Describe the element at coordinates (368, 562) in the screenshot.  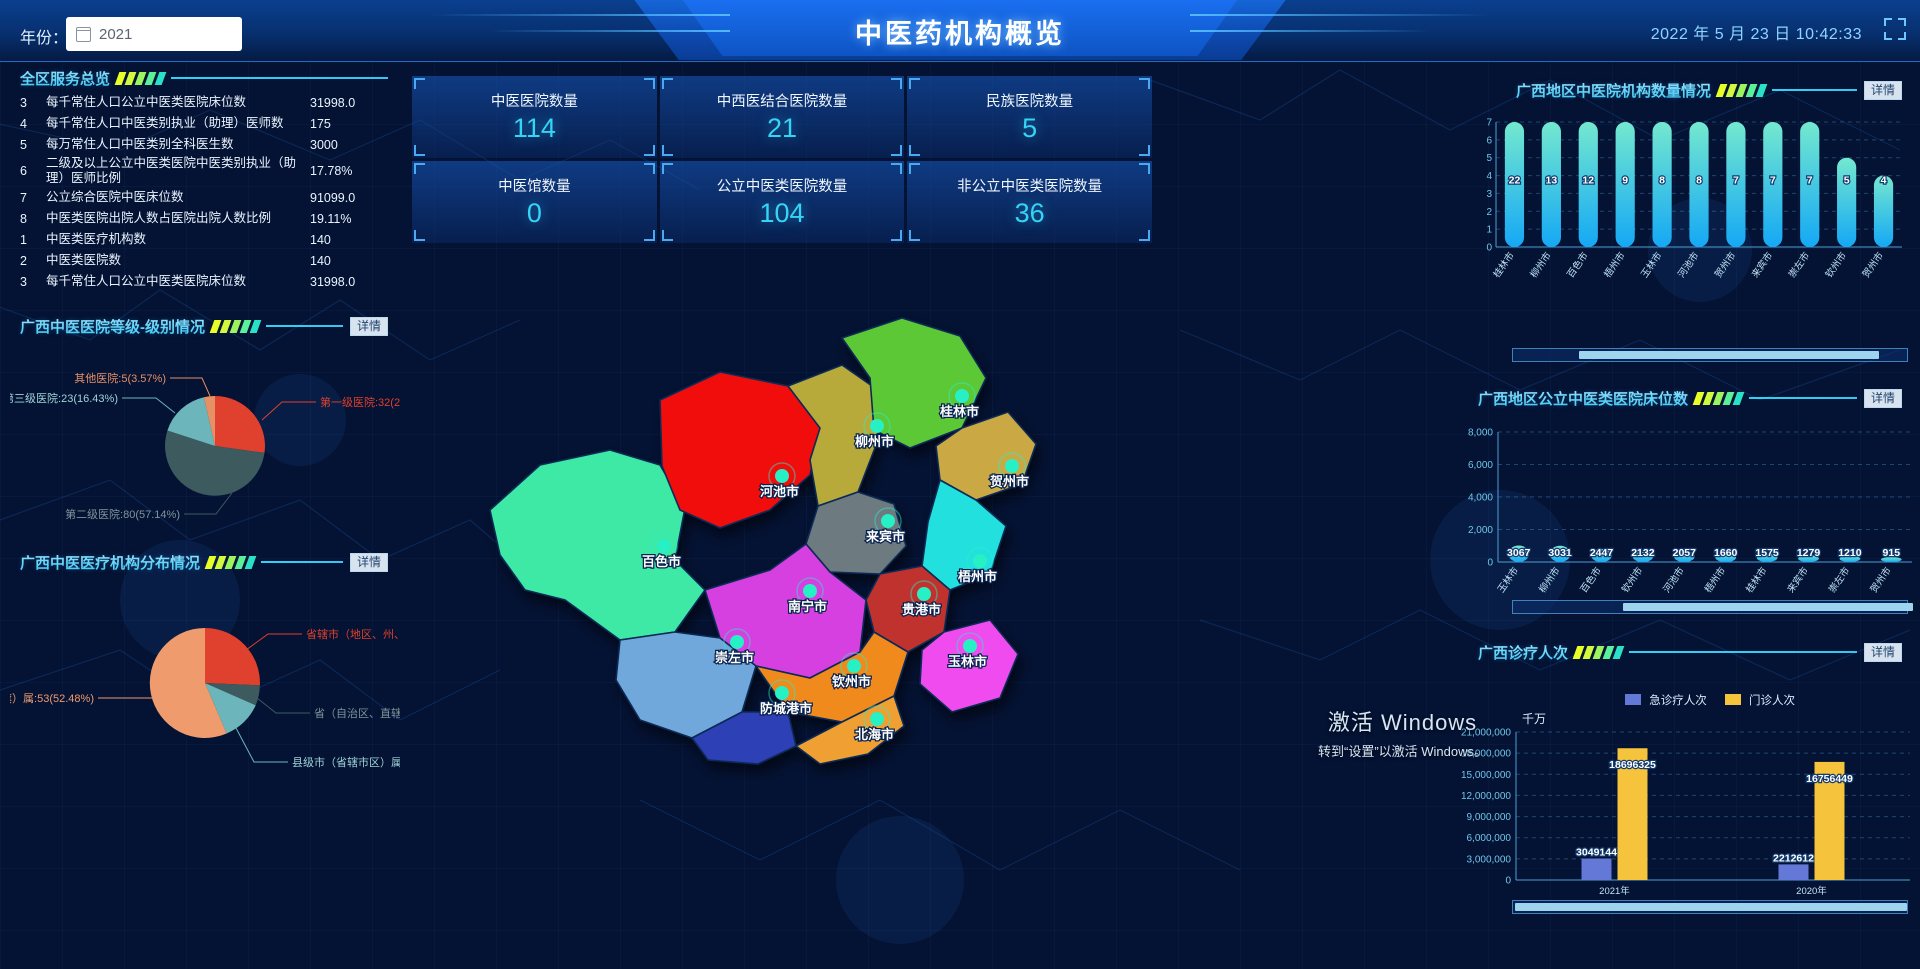
I see `pie-dist-detail-button: 详情` at that location.